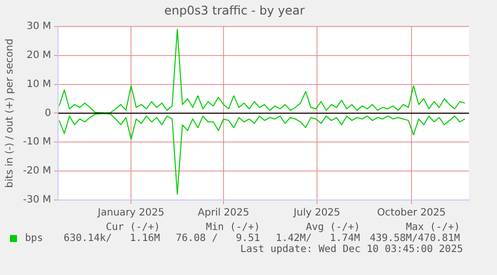 The image size is (497, 275). I want to click on x-tick-label: July 2025, so click(316, 213).